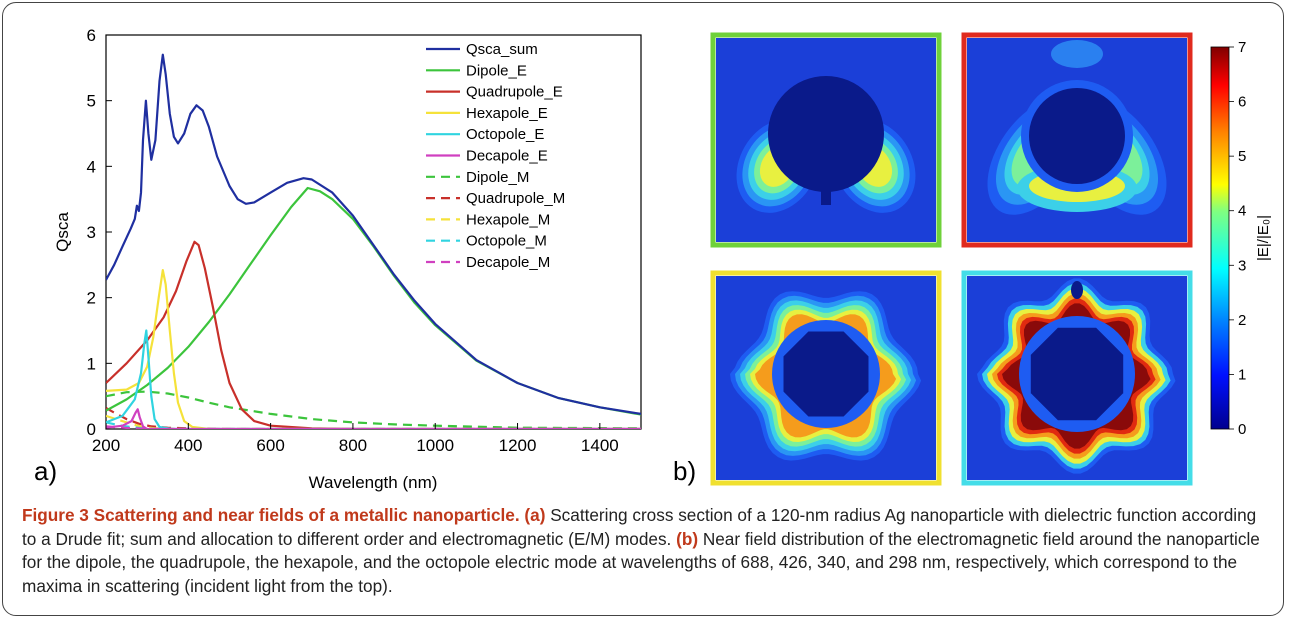 The width and height of the screenshot is (1290, 621). What do you see at coordinates (1242, 265) in the screenshot?
I see `colorbar-tick-label: 3` at bounding box center [1242, 265].